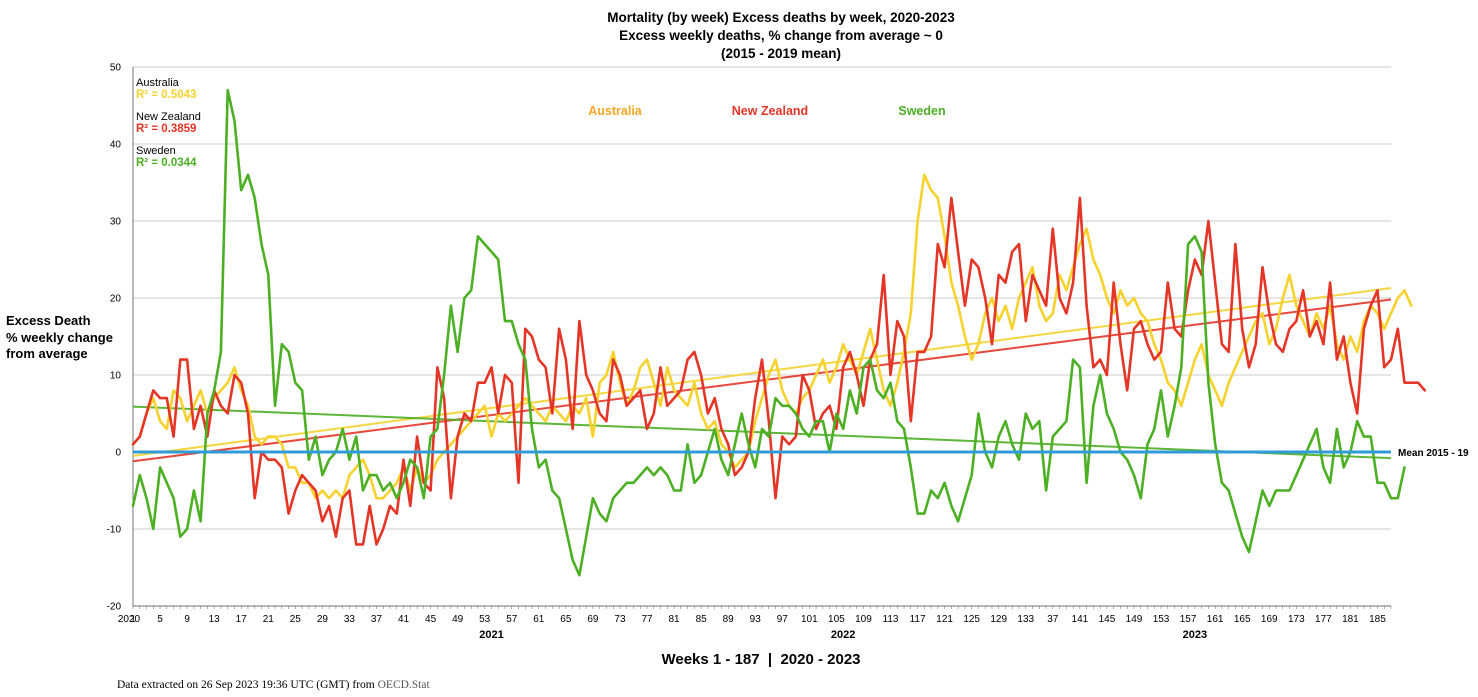  I want to click on y-tick-label-1: 40, so click(116, 145).